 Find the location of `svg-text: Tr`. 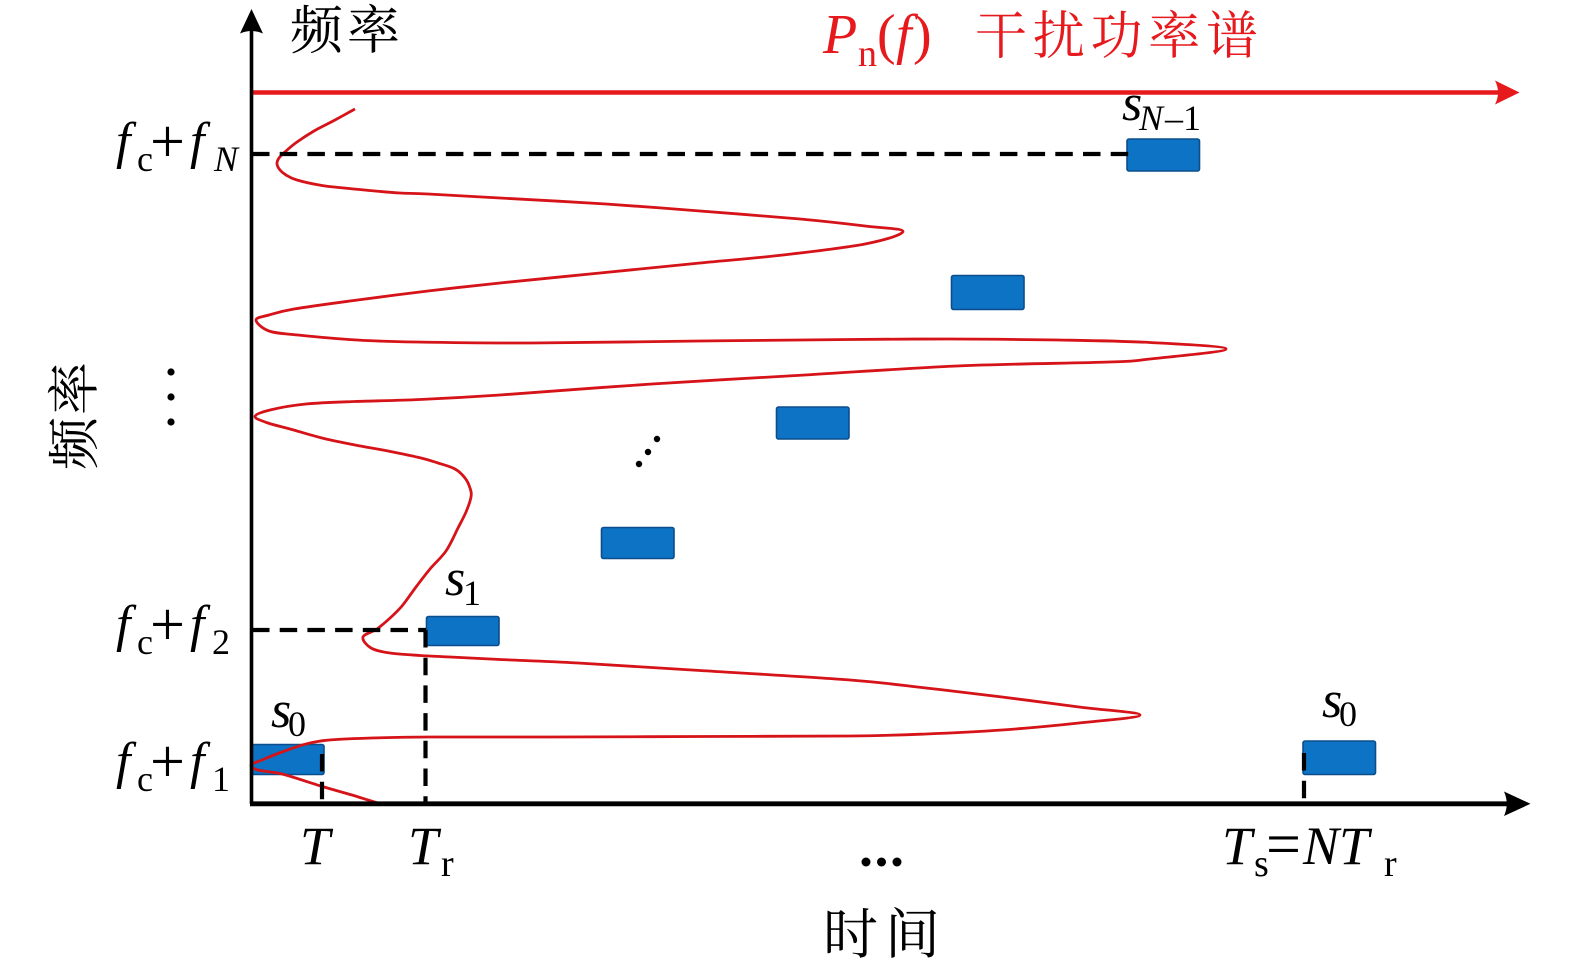

svg-text: Tr is located at coordinates (431, 850).